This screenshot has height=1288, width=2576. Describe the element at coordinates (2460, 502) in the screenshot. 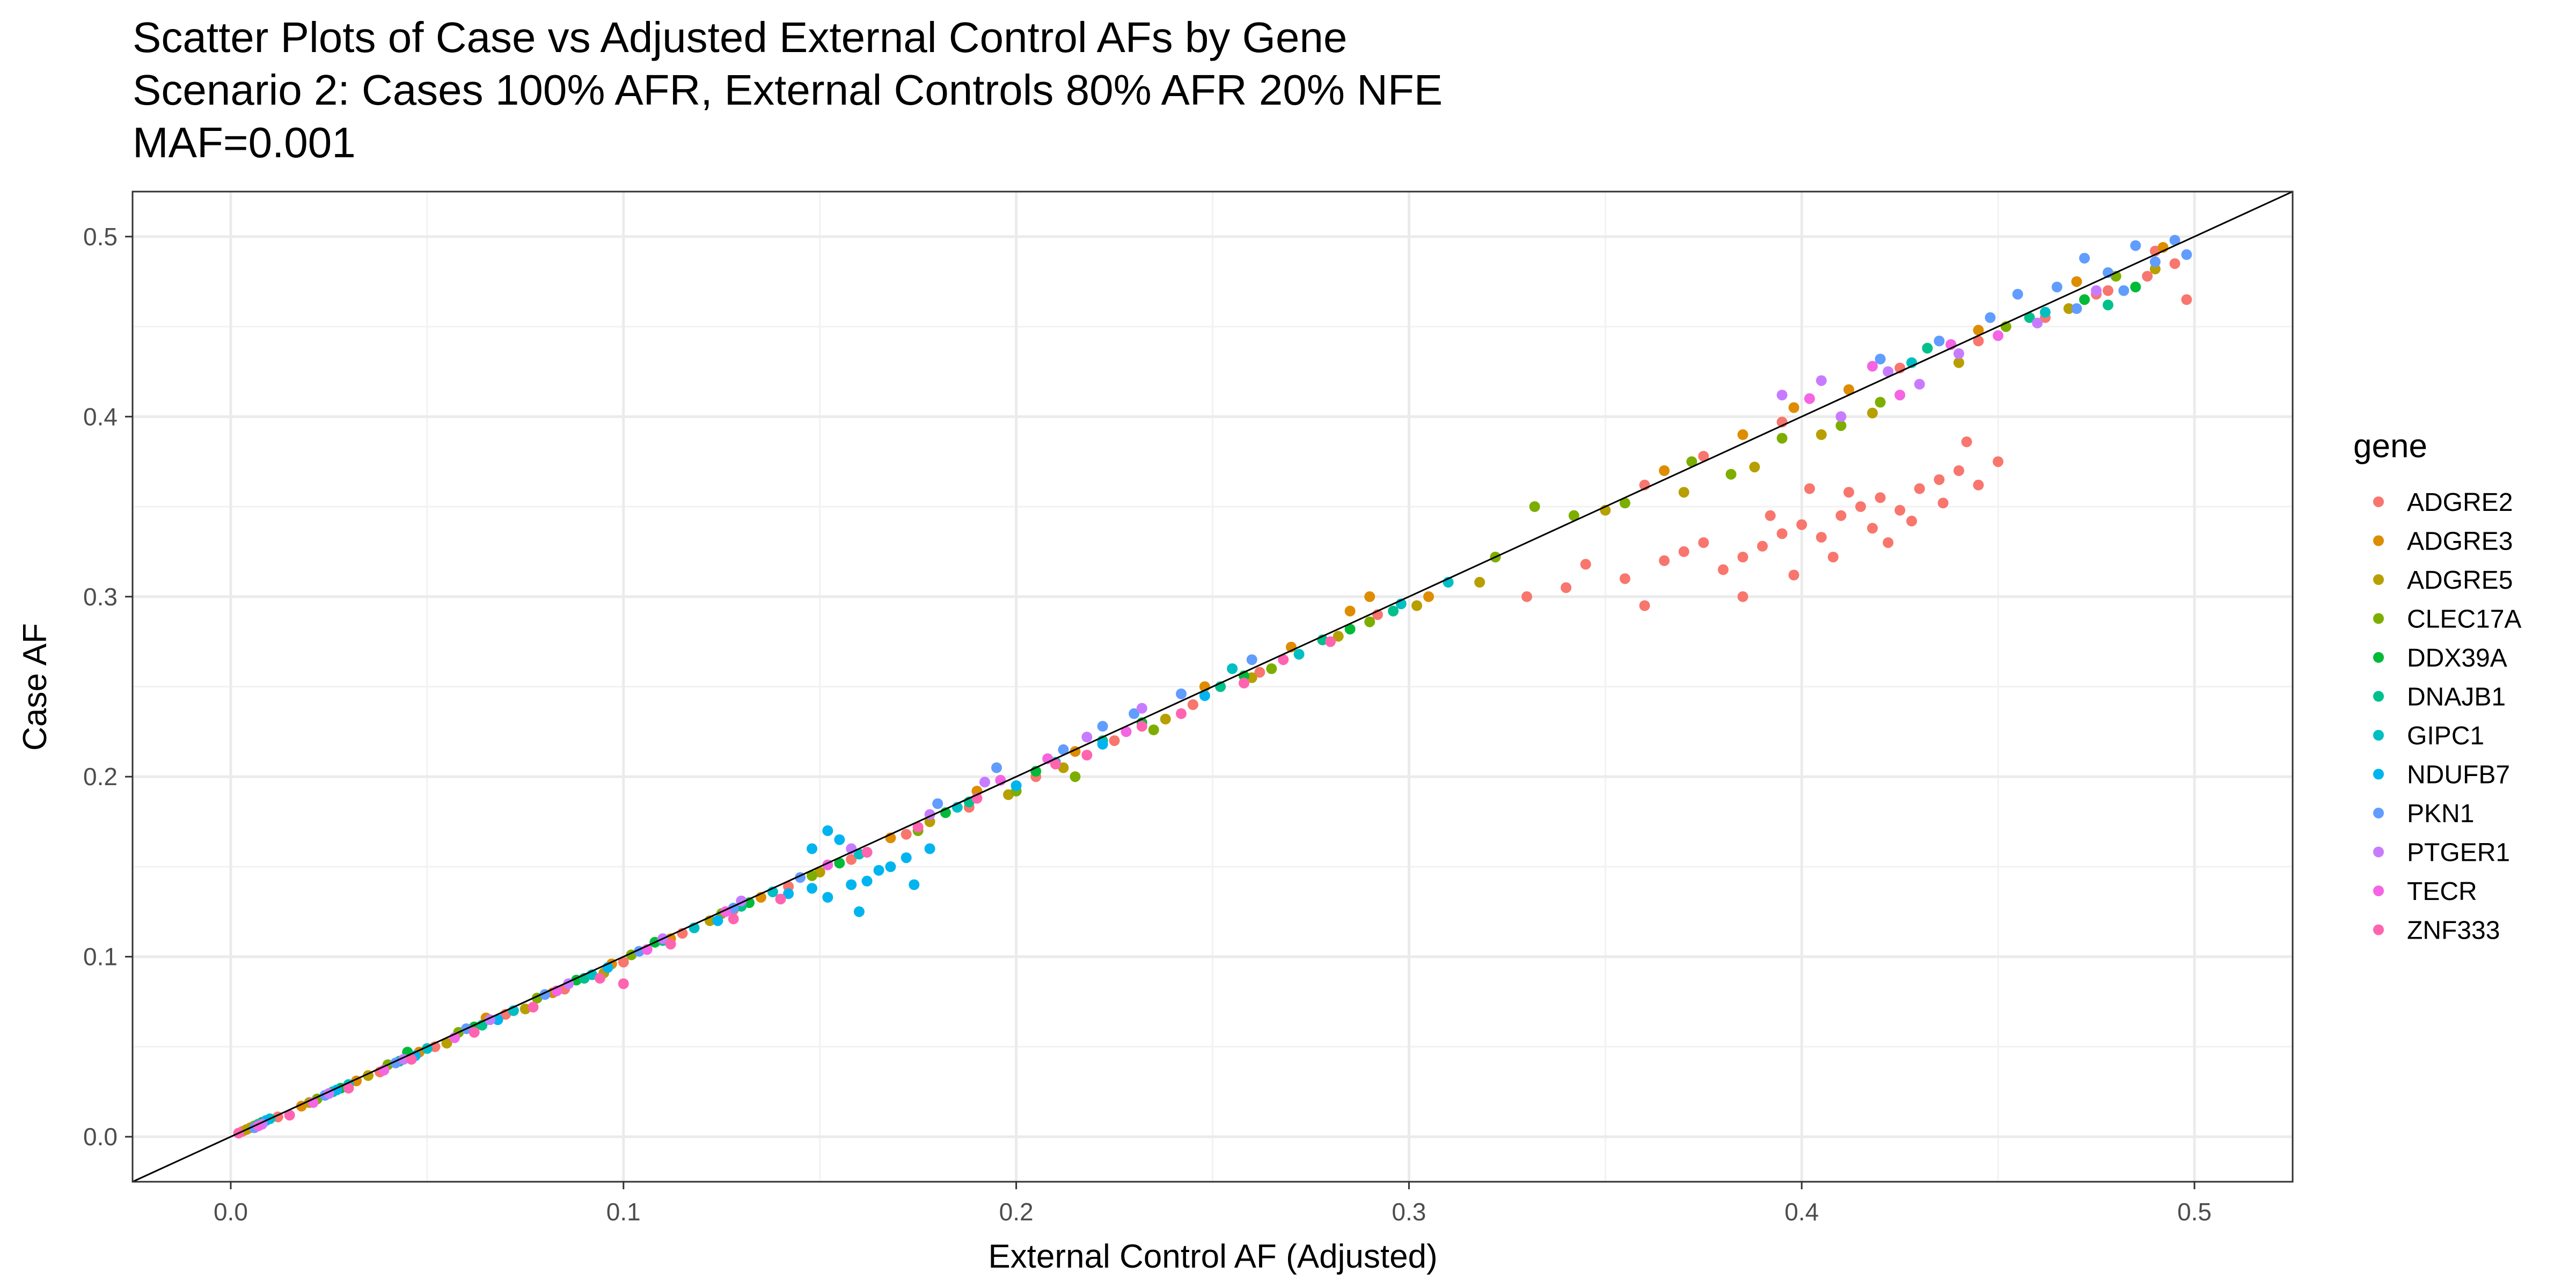

I see `legend-label: ADGRE2` at that location.